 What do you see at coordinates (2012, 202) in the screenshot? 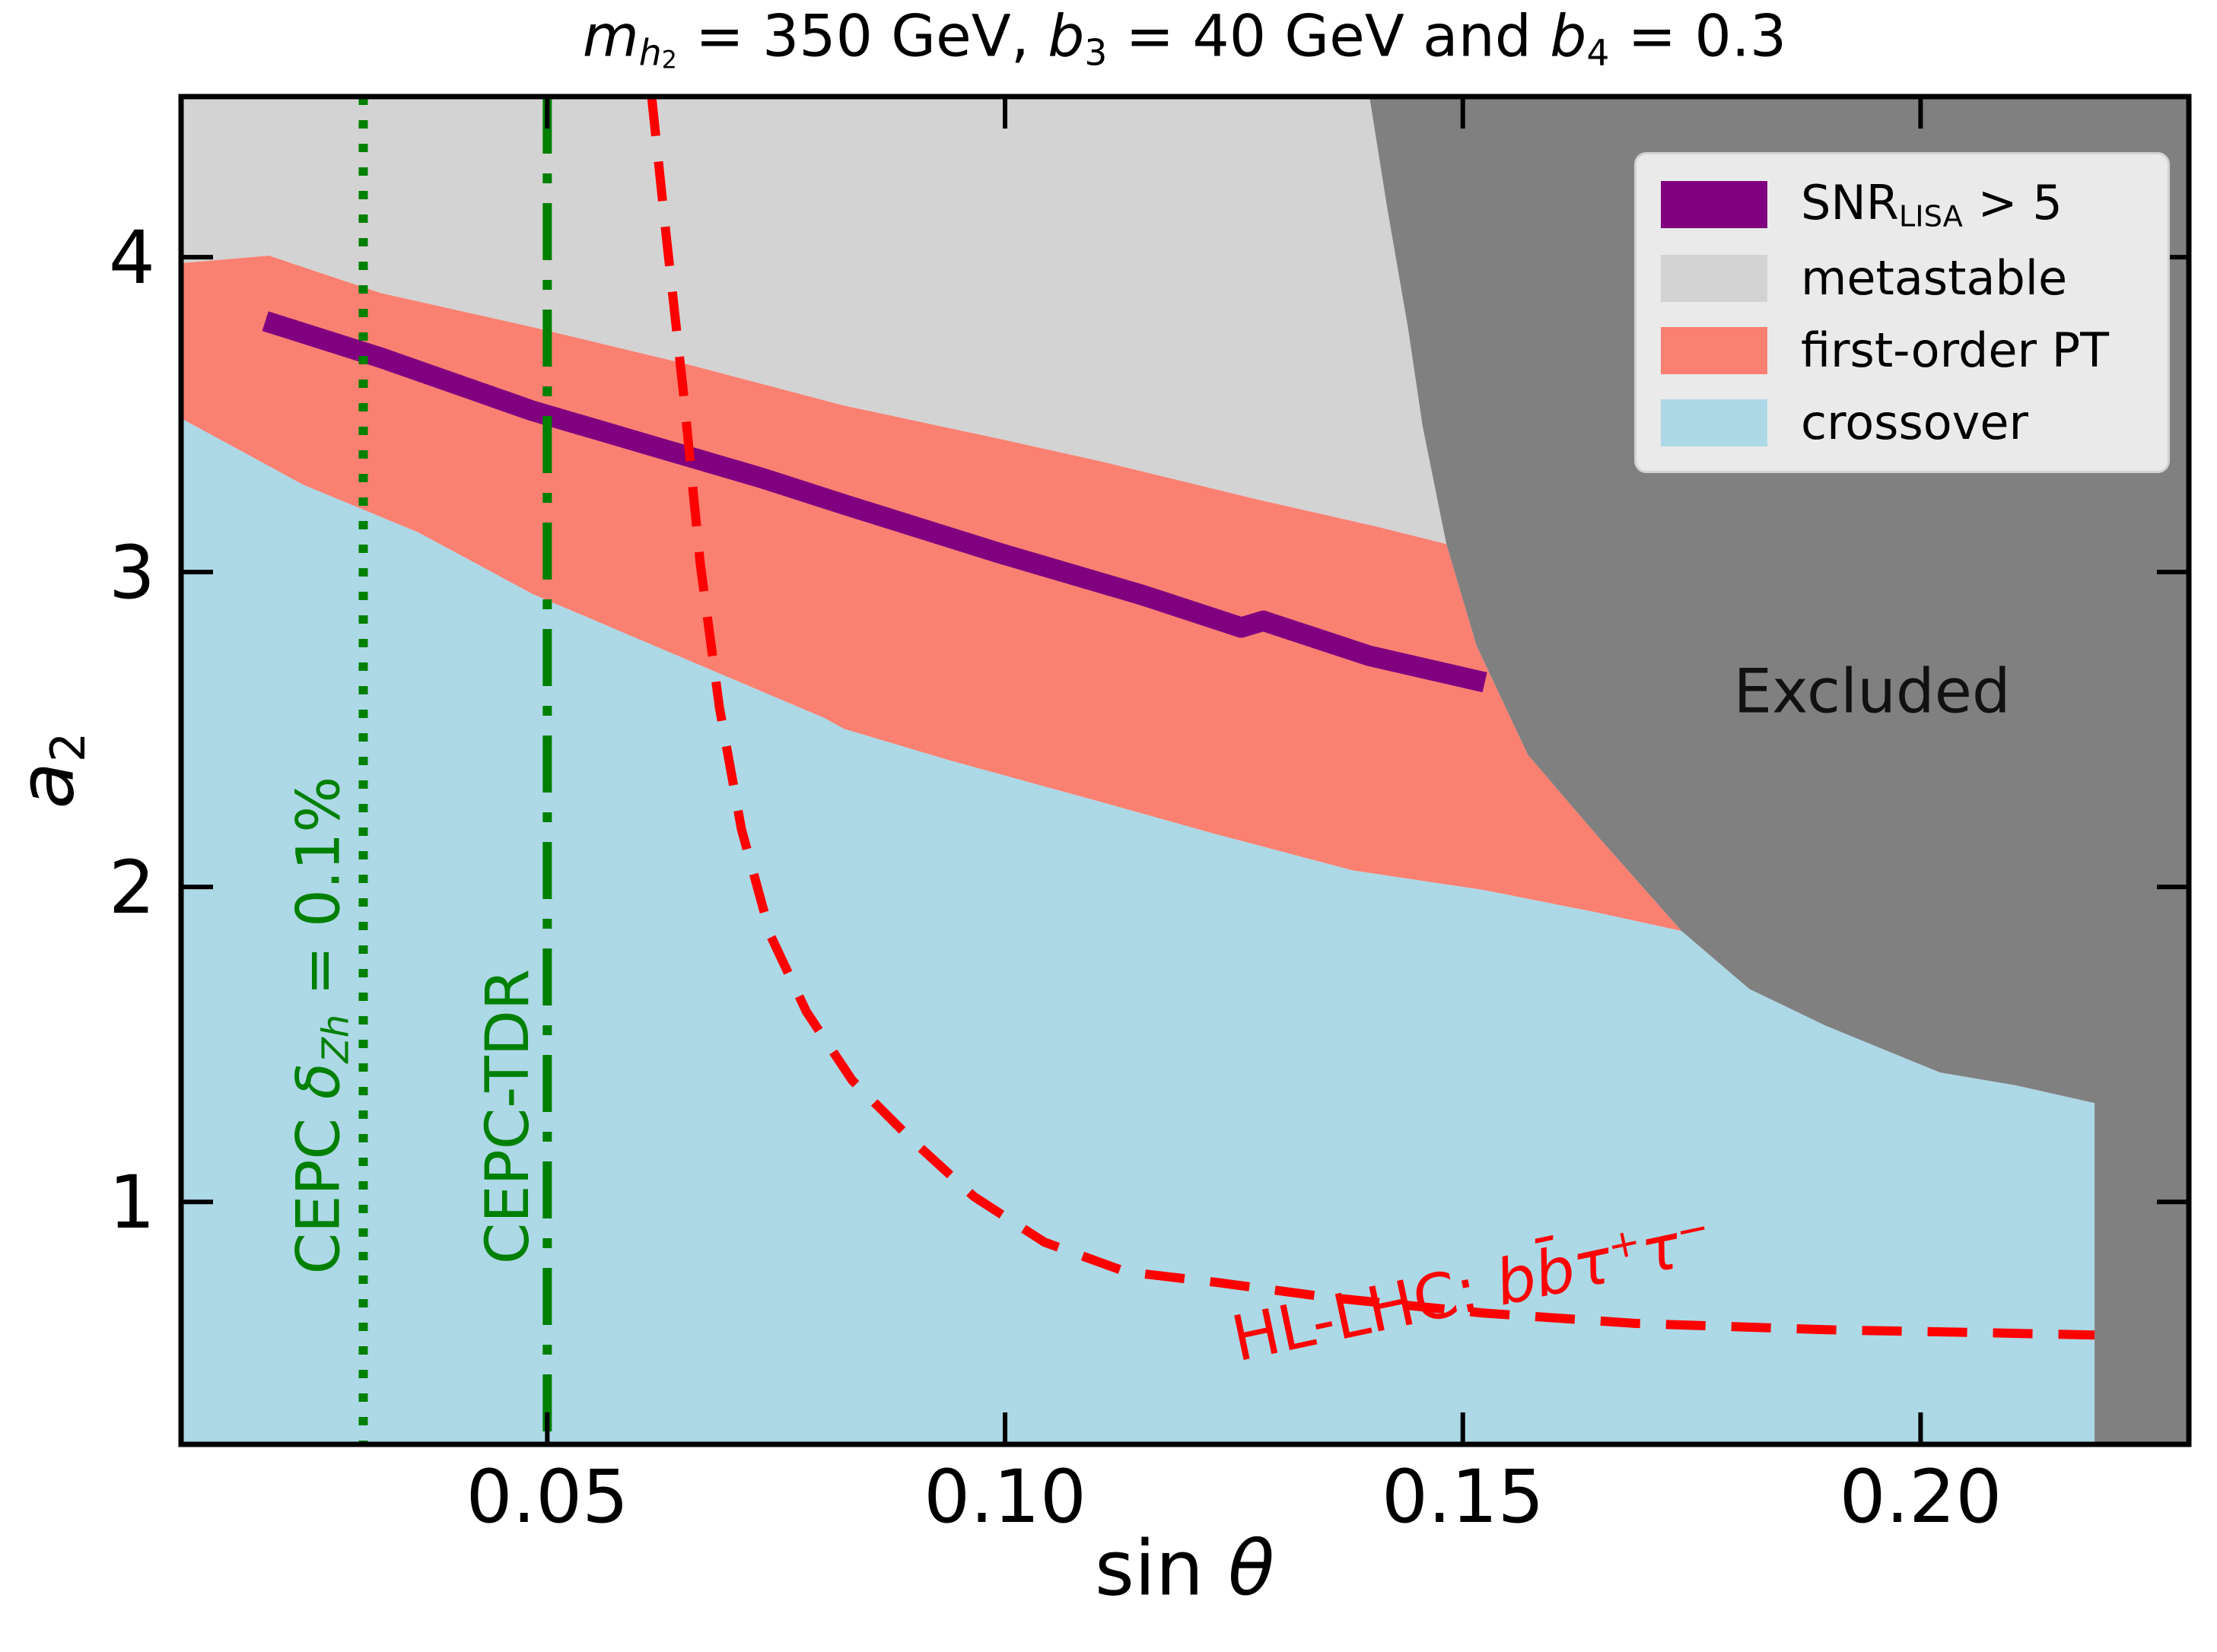
I see `text-run: > 5` at bounding box center [2012, 202].